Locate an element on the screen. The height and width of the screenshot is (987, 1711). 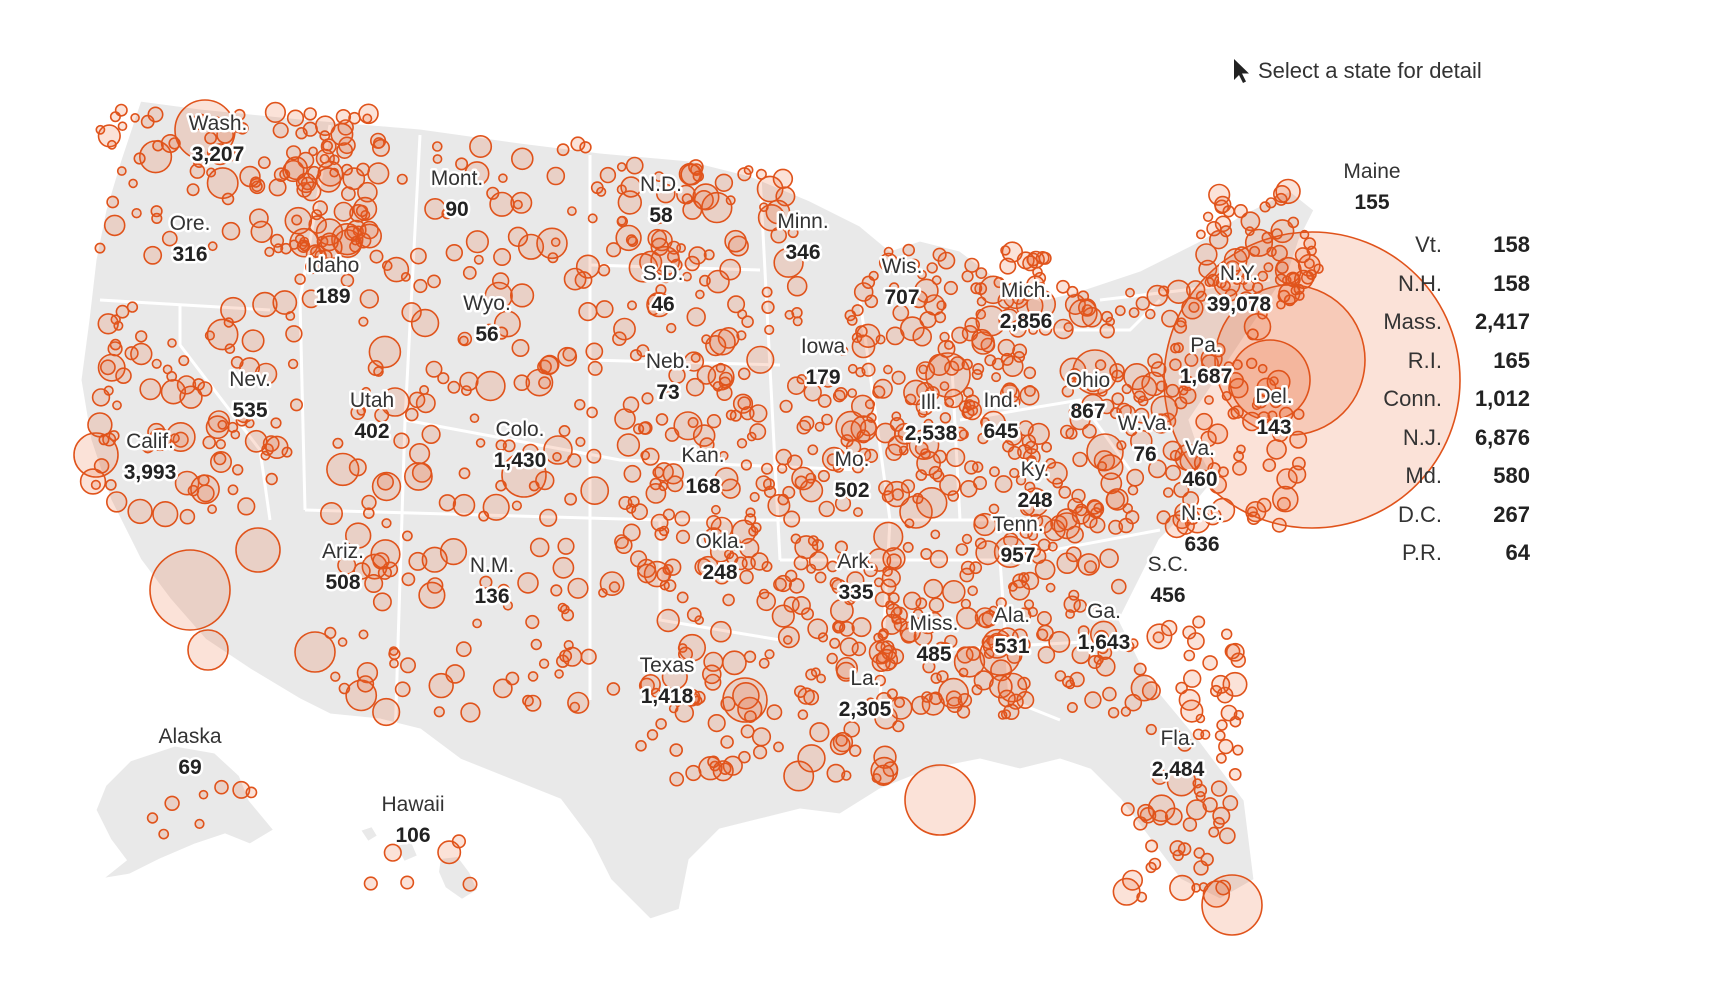
state-label-calif: Calif. 3,993 is located at coordinates (150, 457).